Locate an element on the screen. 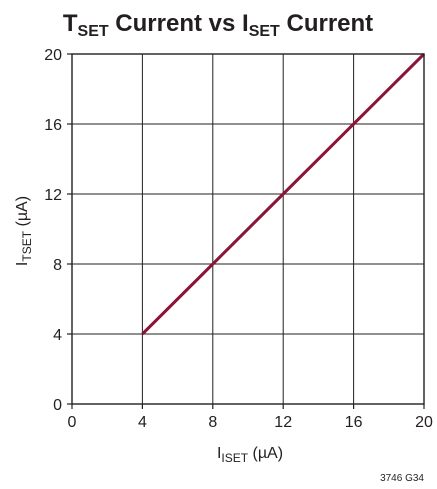 This screenshot has height=489, width=437. x-tick-label: 20 is located at coordinates (424, 422).